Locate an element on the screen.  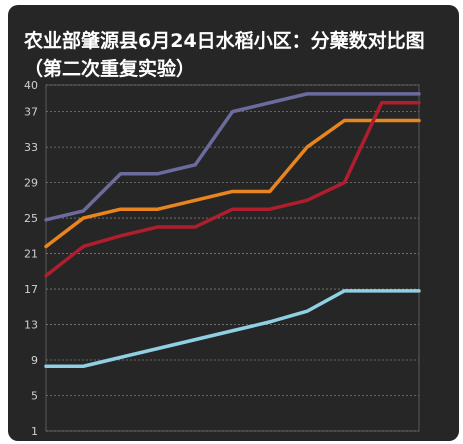
y-tick-label: 25 is located at coordinates (31, 218).